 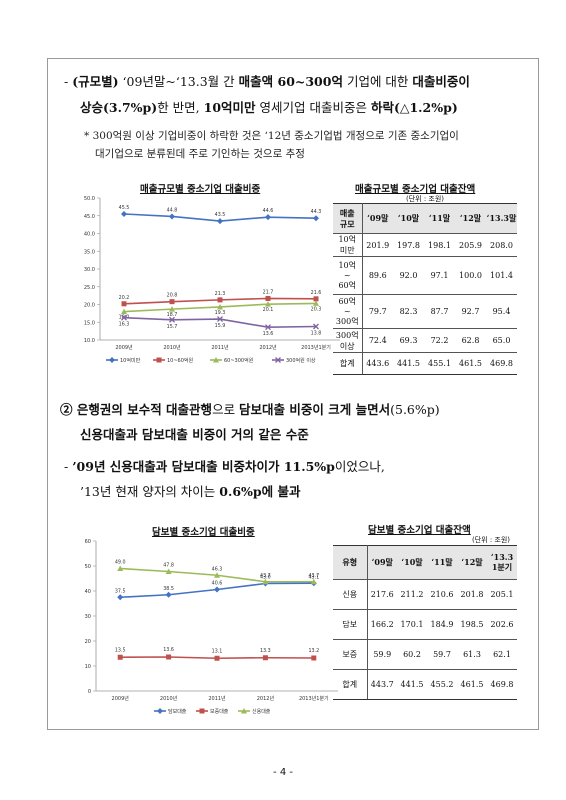 I want to click on table-cell: 201.8, so click(x=472, y=594).